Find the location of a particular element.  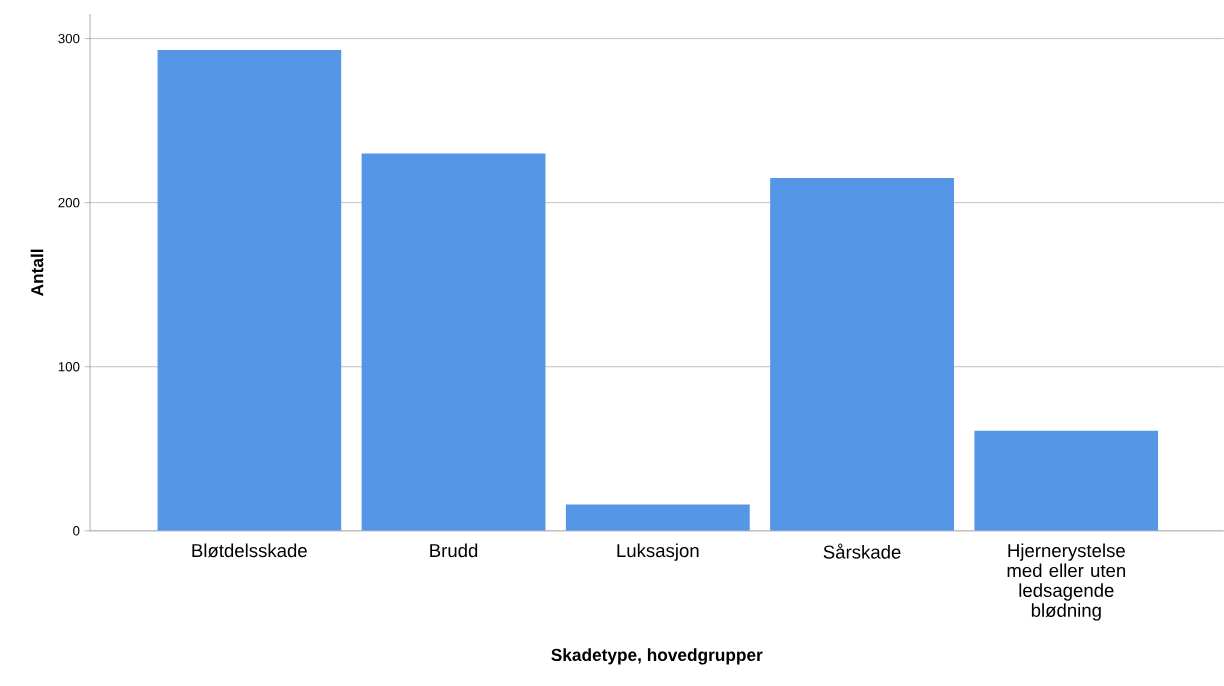

x-axis-title: Skadetype, hovedgrupper is located at coordinates (657, 656).